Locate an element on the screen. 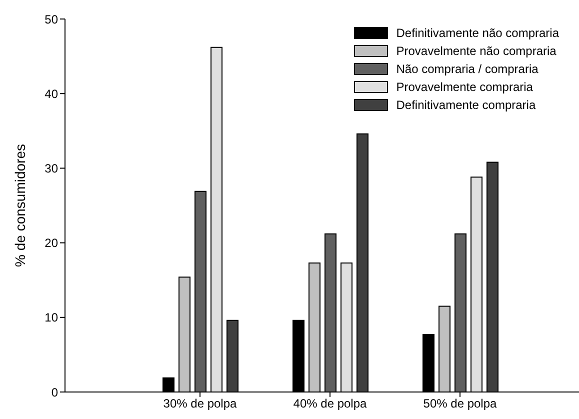 The image size is (579, 419). legend-label: Definitivamente não compraria is located at coordinates (477, 33).